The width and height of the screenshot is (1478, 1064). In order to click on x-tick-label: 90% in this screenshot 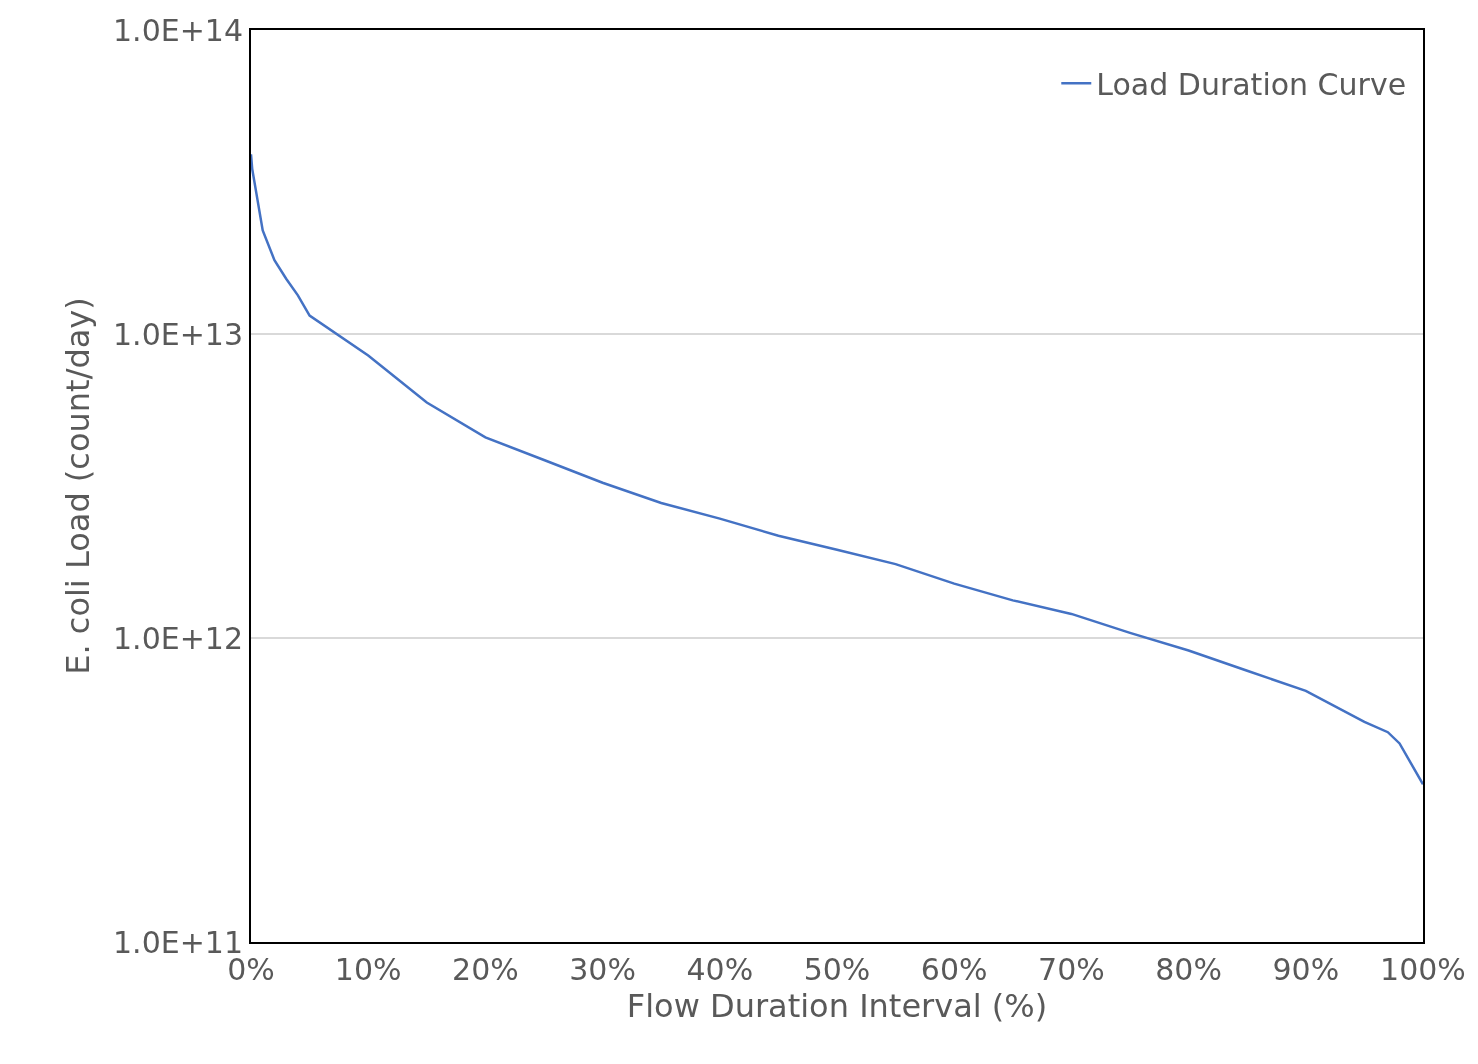, I will do `click(1306, 969)`.